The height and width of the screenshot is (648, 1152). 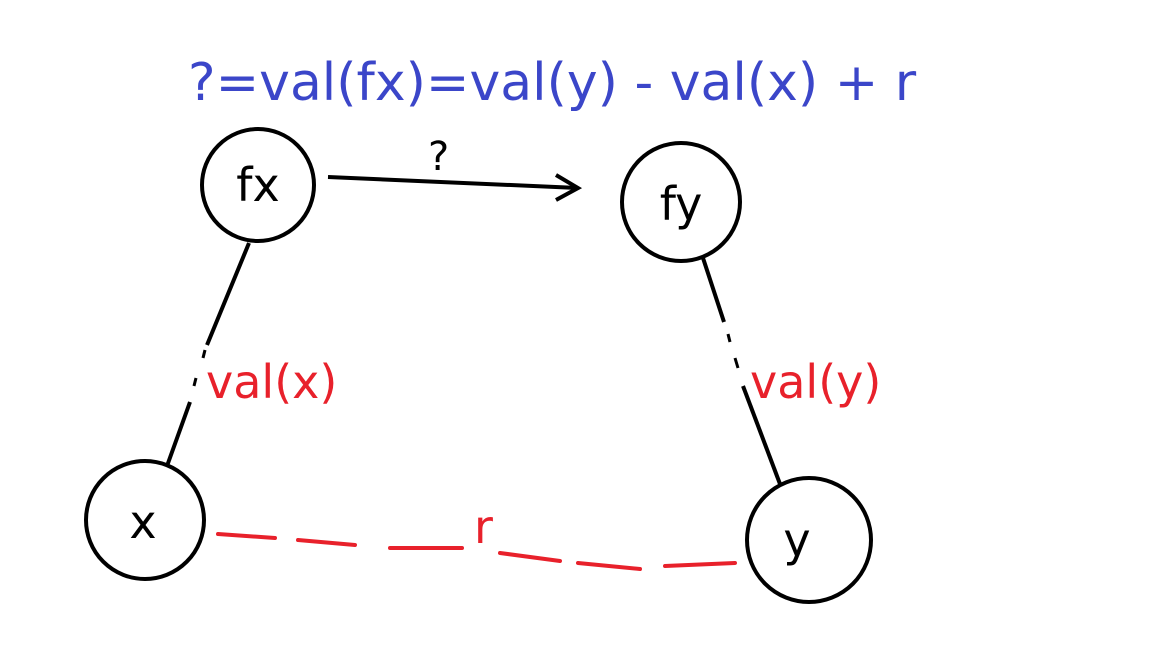 I want to click on formula-text: ?=val(fx)=val(y) - val(x) + r, so click(x=552, y=83).